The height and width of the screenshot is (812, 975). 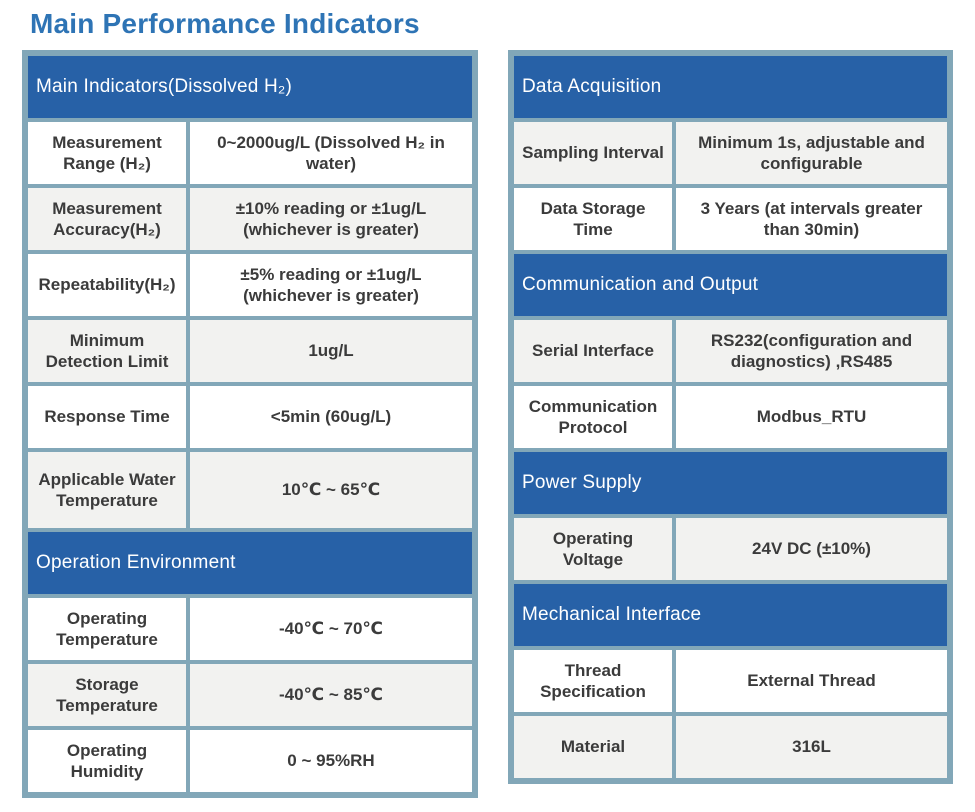 What do you see at coordinates (730, 87) in the screenshot?
I see `section-header-data-acquisition: Data Acquisition` at bounding box center [730, 87].